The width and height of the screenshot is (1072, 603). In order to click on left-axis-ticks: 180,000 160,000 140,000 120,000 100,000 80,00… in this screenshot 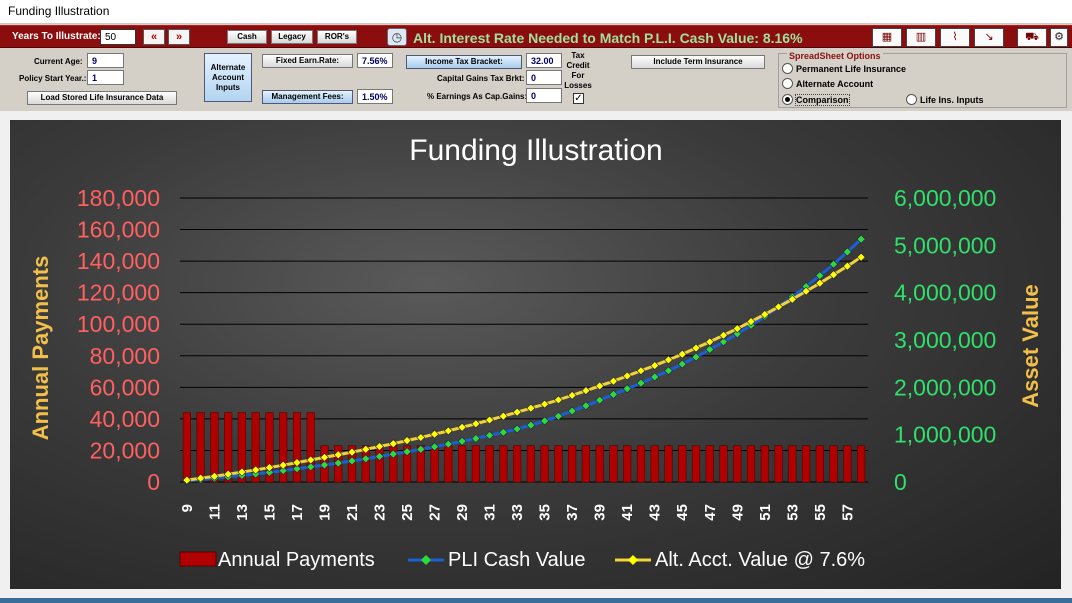, I will do `click(118, 340)`.